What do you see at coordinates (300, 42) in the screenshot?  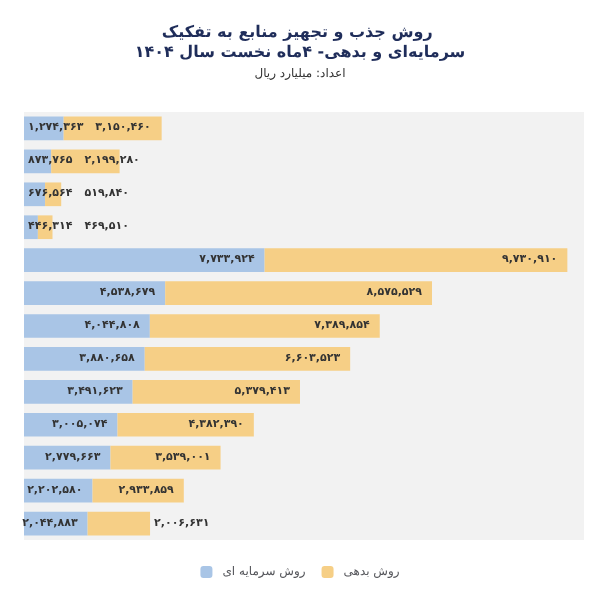 I see `chart-title: روش جذب و تجهیز منابع به تفکیک سرمایه‌ای و بدهی- ۴ماه نخست سال ۱۴۰۴` at bounding box center [300, 42].